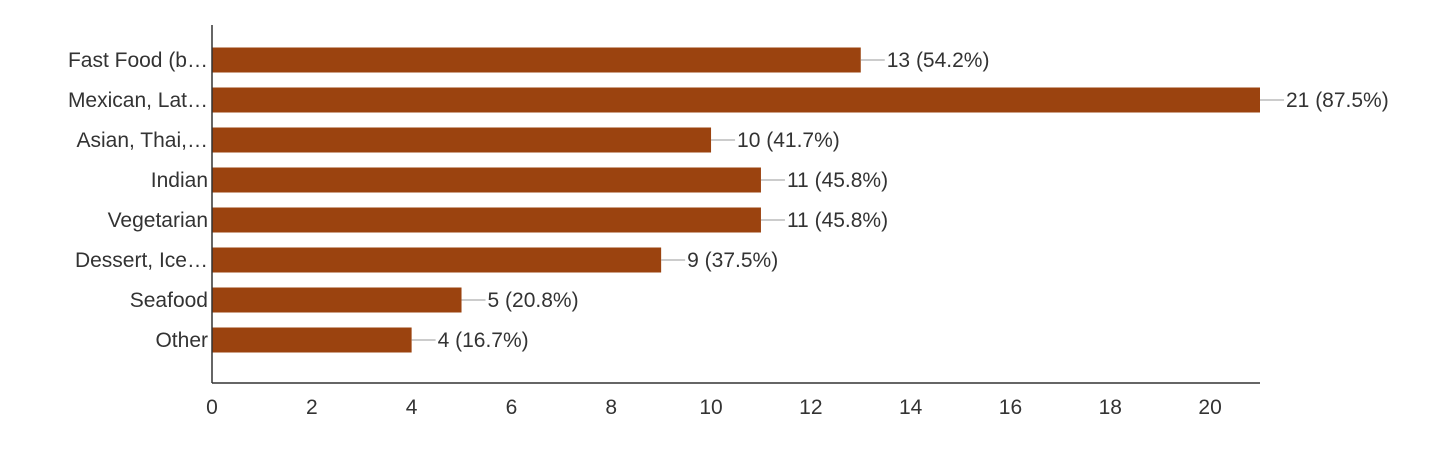  I want to click on x-tick-label: 20, so click(1209, 407).